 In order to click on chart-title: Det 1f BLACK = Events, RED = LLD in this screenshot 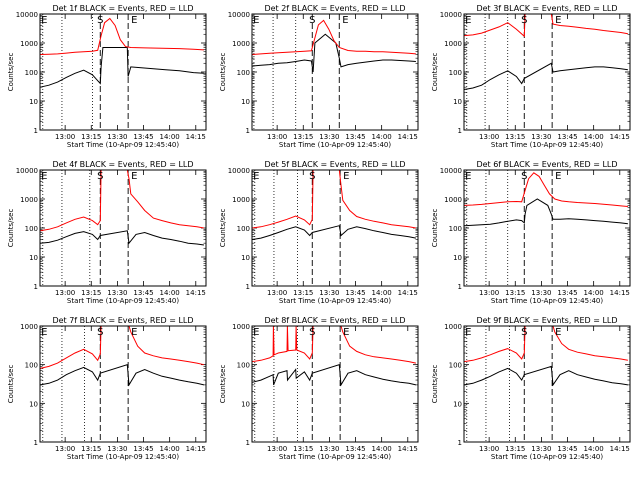, I will do `click(122, 8)`.